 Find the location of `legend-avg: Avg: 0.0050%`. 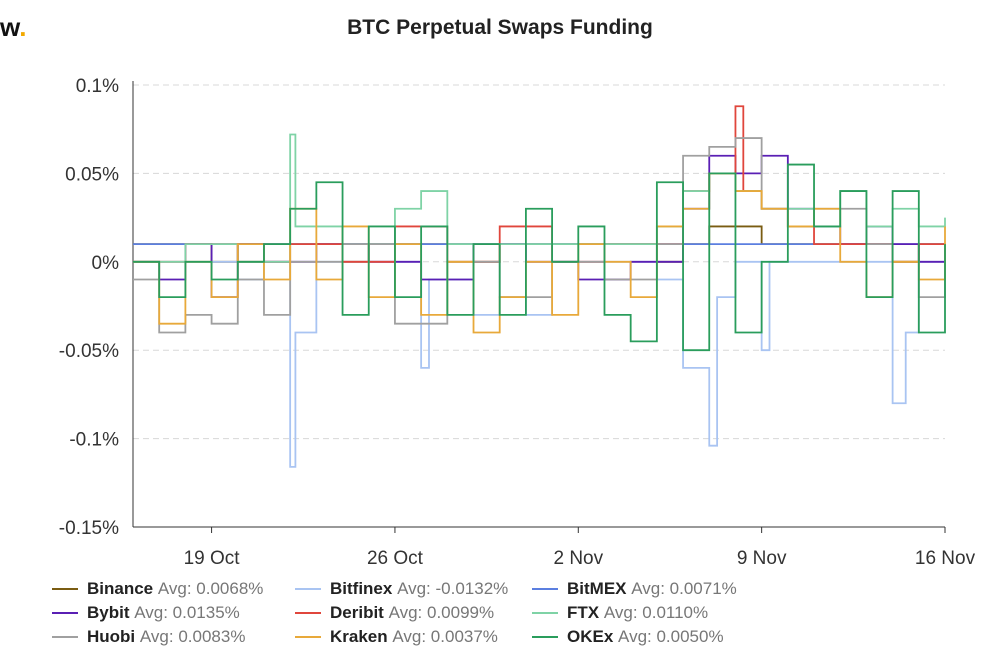

legend-avg: Avg: 0.0050% is located at coordinates (671, 636).